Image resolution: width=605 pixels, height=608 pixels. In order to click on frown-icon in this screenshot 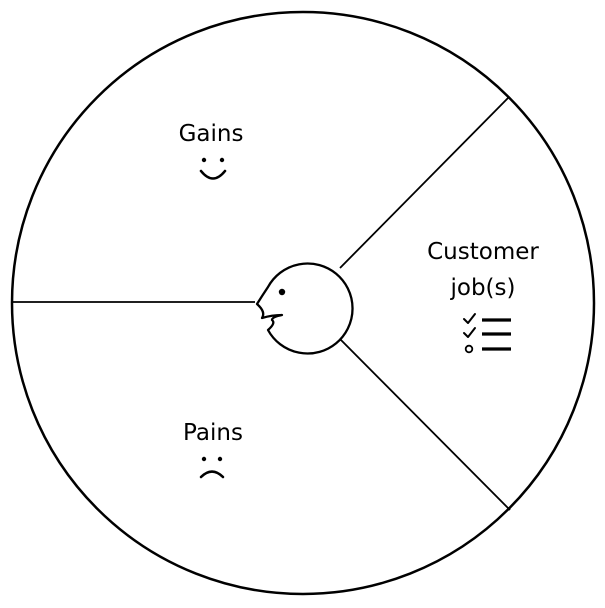, I will do `click(212, 467)`.